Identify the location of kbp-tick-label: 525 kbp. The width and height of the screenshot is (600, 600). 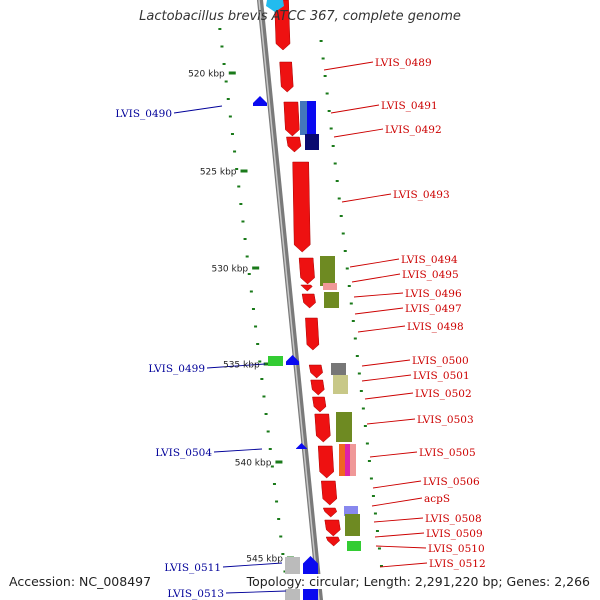
(218, 173).